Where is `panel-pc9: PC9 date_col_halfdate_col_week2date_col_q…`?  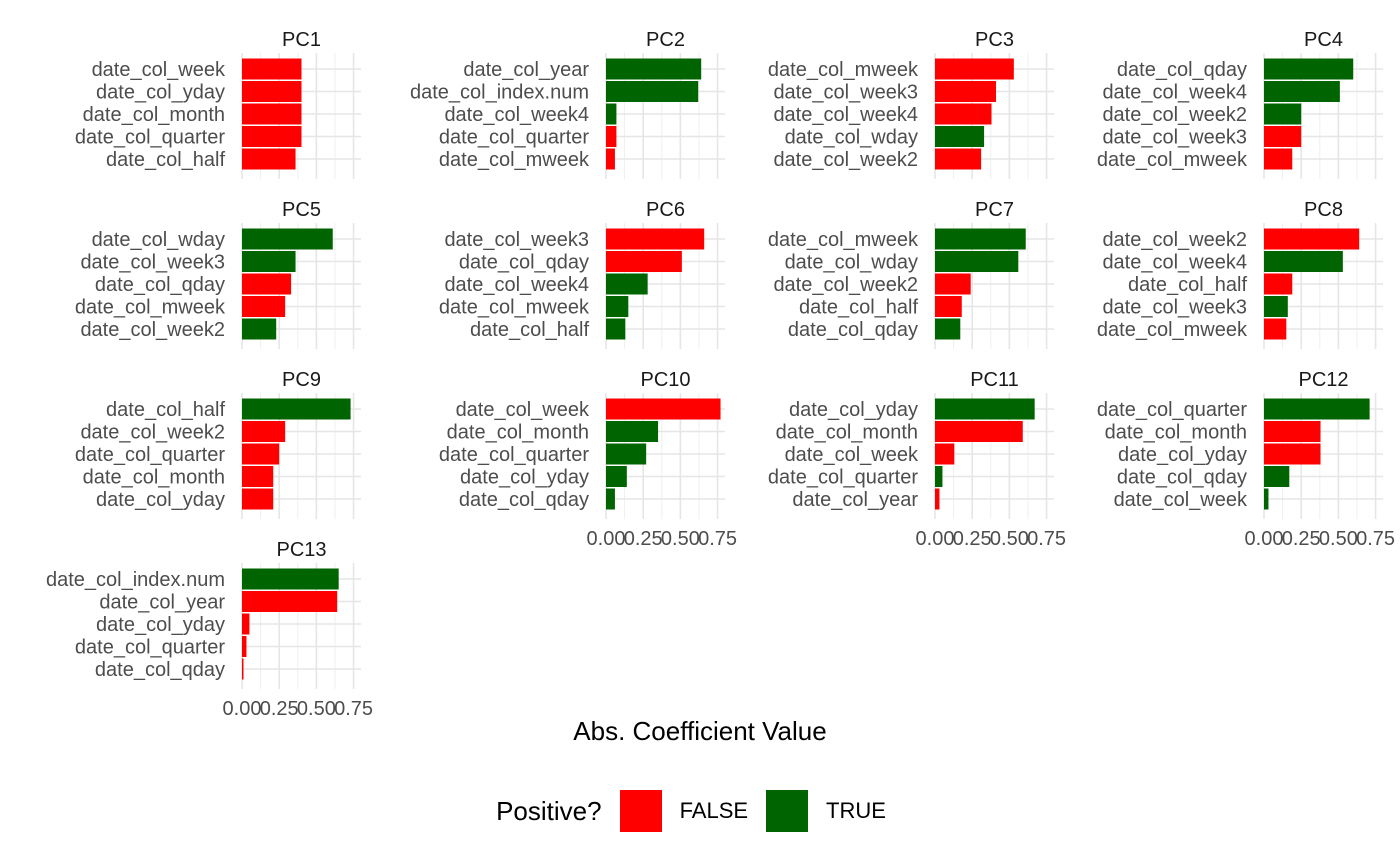
panel-pc9: PC9 date_col_halfdate_col_week2date_col_q… is located at coordinates (218, 444).